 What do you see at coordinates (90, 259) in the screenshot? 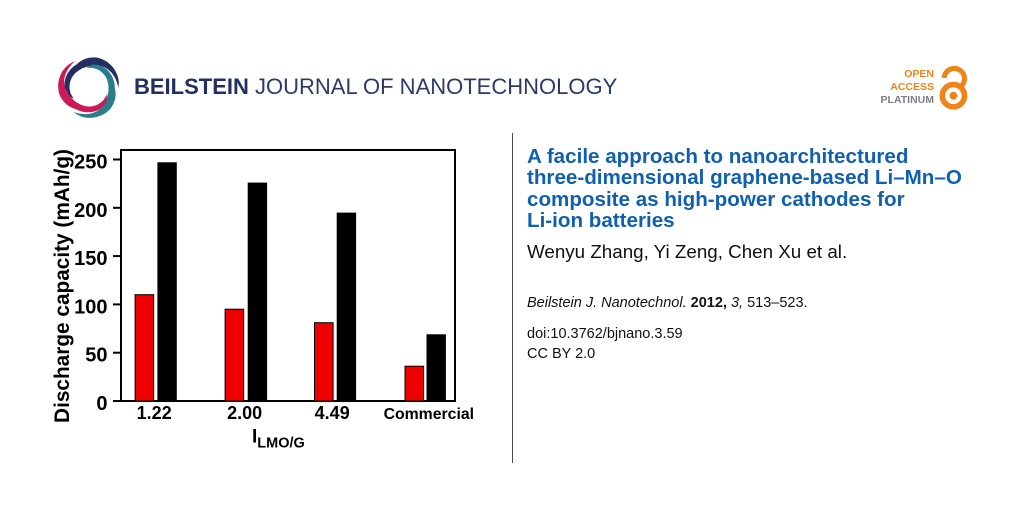
I see `svg-text: 150` at bounding box center [90, 259].